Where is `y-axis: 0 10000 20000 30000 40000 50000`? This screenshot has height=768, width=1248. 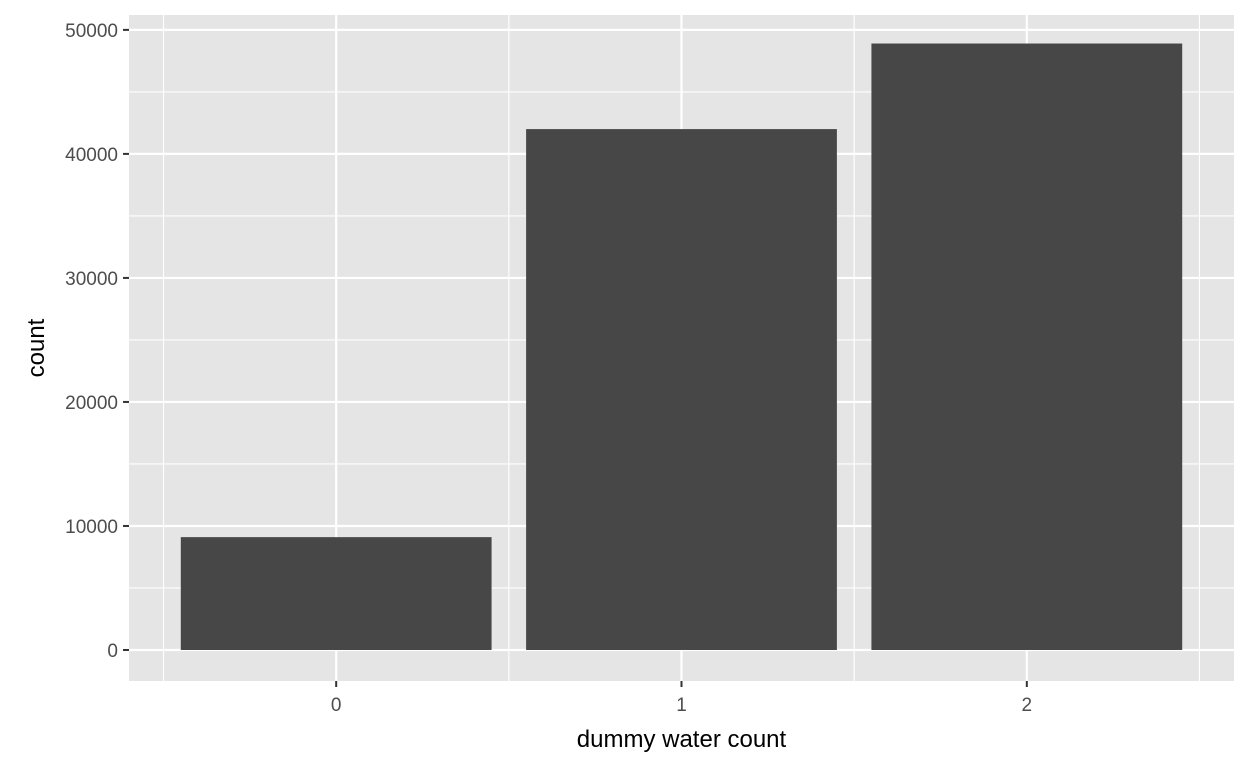
y-axis: 0 10000 20000 30000 40000 50000 is located at coordinates (97, 341).